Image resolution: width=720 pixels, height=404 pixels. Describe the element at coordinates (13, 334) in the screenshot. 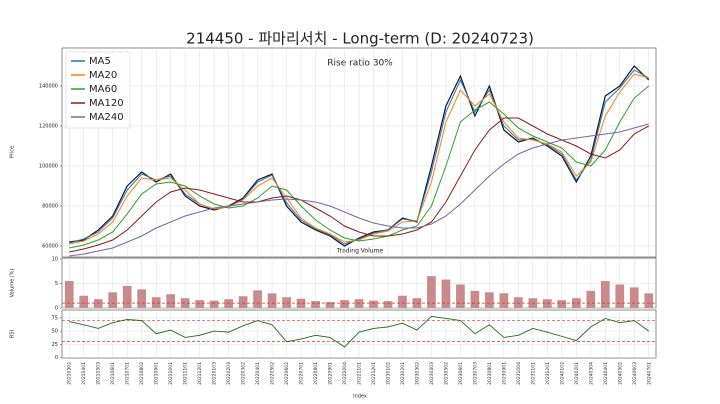

I see `y-axis-label: RSI` at that location.